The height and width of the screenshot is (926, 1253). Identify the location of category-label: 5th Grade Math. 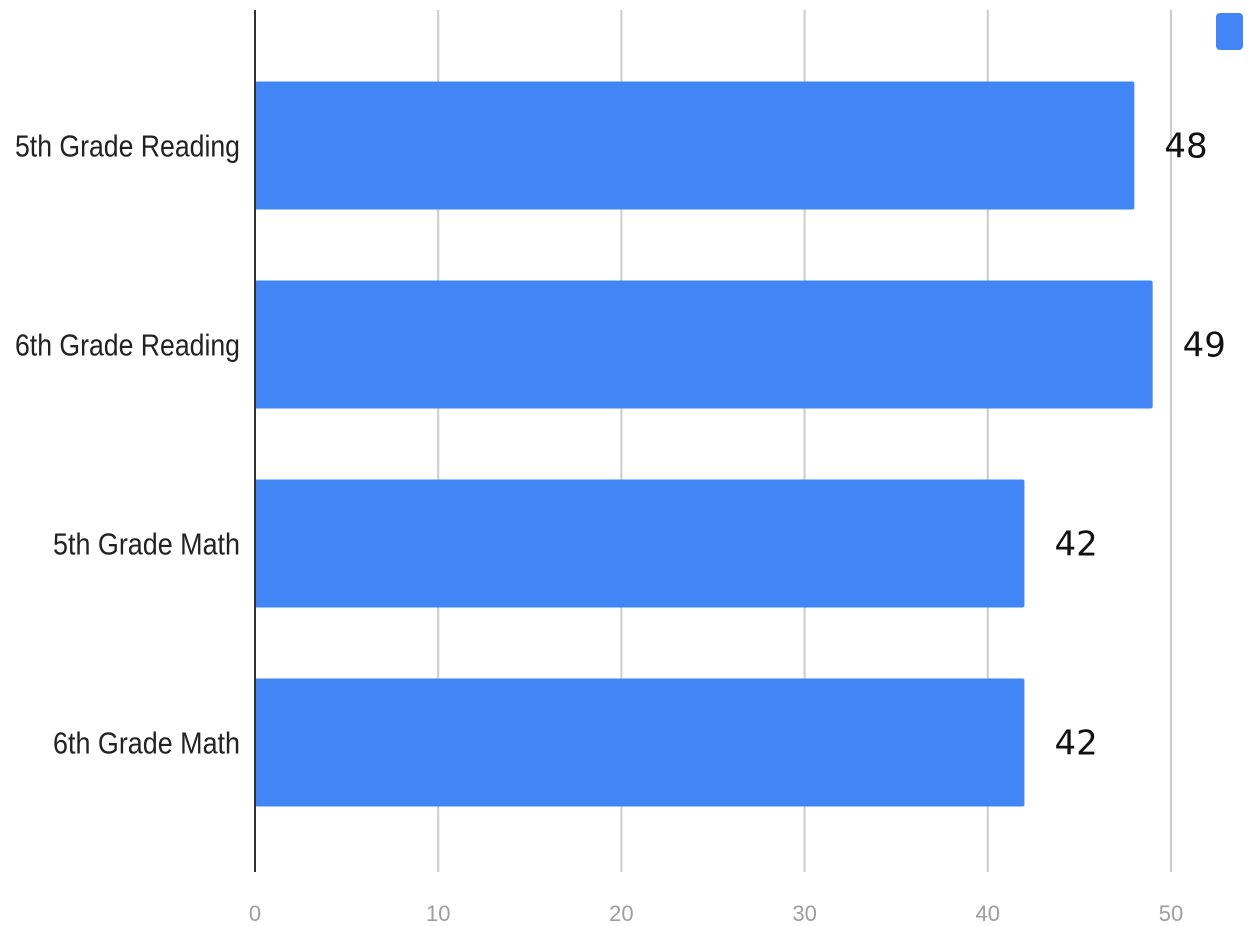
(146, 544).